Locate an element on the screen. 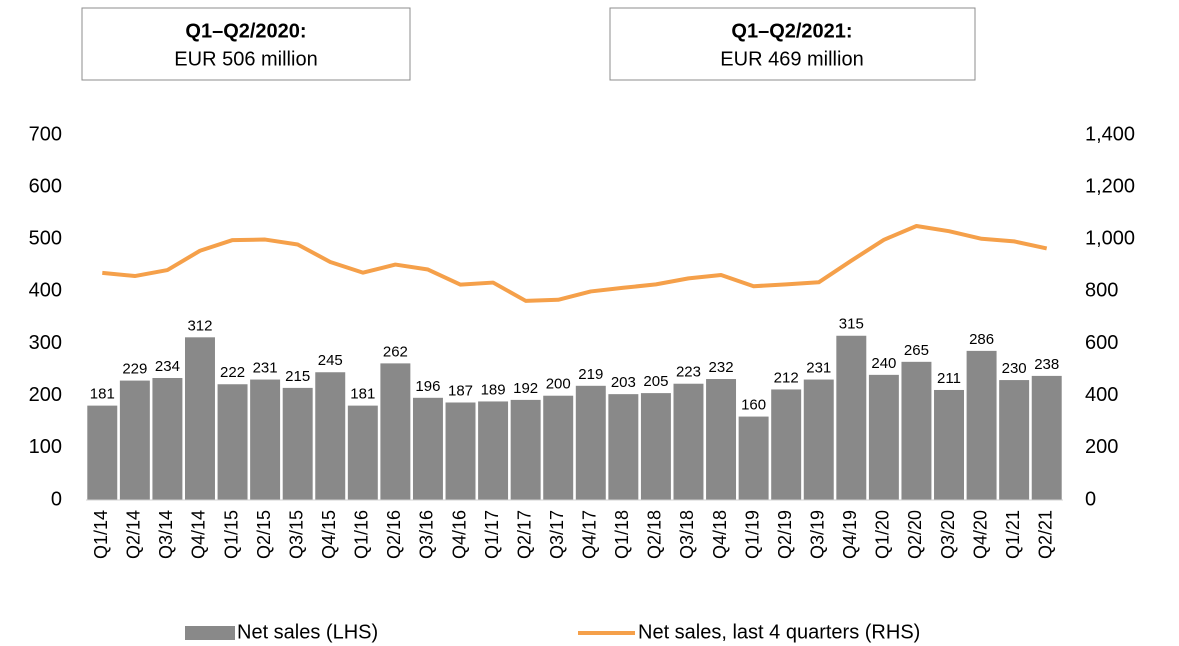 The image size is (1179, 646). x-tick-label: Q1/15 is located at coordinates (231, 534).